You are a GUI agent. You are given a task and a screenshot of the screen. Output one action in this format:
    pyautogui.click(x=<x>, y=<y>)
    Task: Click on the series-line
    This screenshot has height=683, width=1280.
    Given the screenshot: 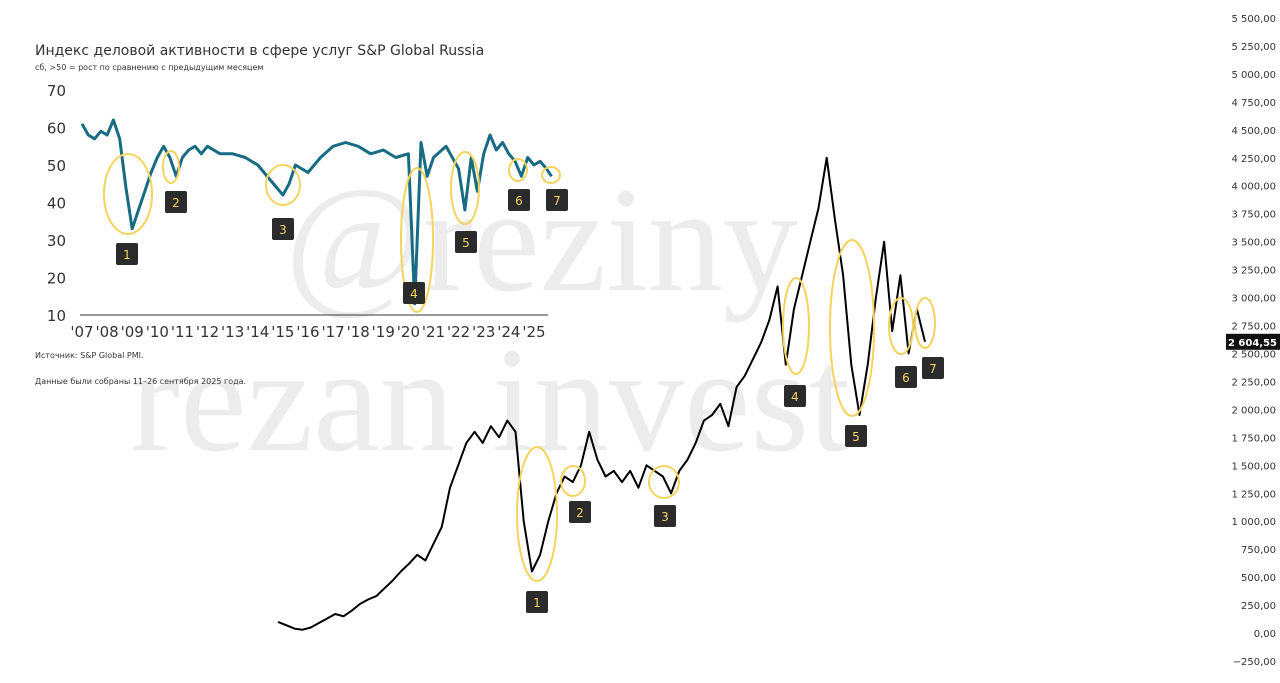 What is the action you would take?
    pyautogui.click(x=316, y=212)
    